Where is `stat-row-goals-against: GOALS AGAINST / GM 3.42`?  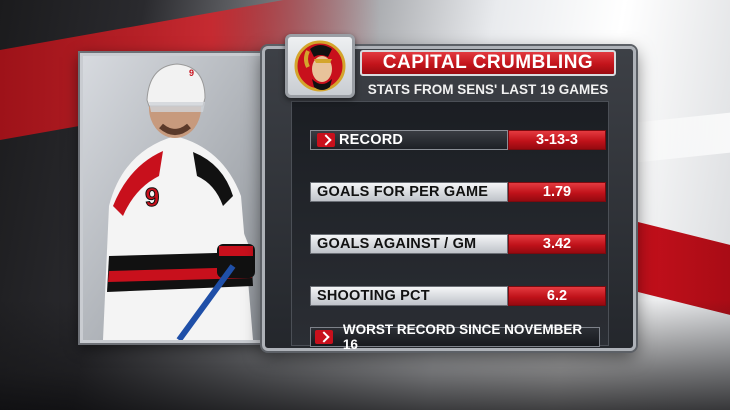
stat-row-goals-against: GOALS AGAINST / GM 3.42 is located at coordinates (458, 244).